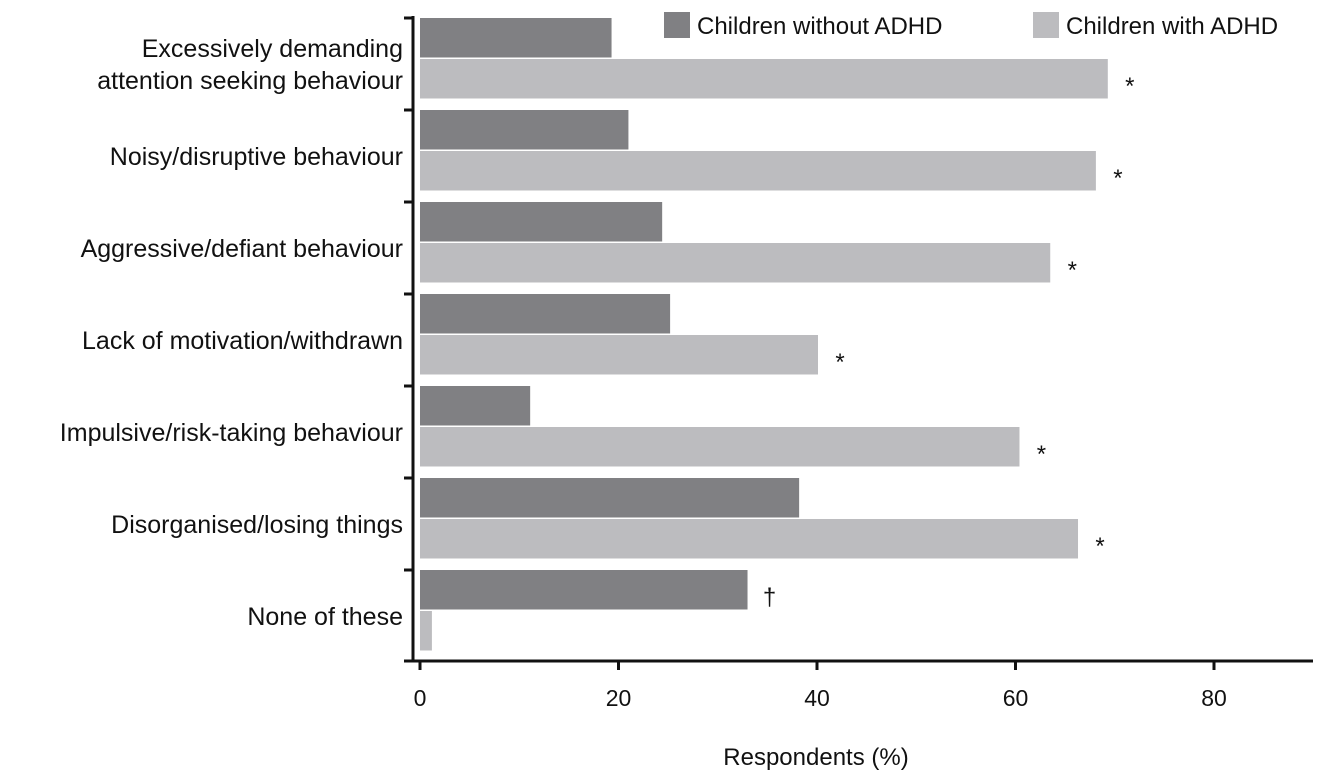 The width and height of the screenshot is (1318, 771). I want to click on x-tick-label: 40, so click(817, 698).